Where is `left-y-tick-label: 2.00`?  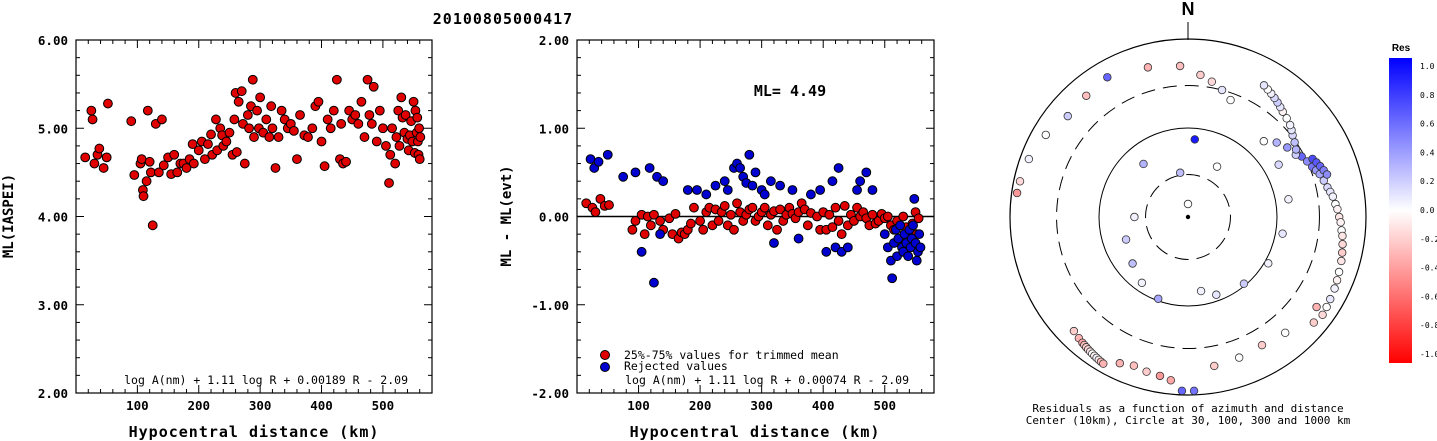 left-y-tick-label: 2.00 is located at coordinates (53, 393).